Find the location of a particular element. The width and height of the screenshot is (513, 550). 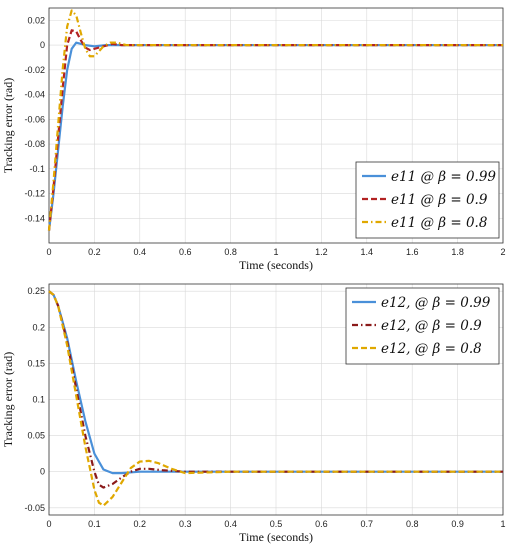

y-tick-label: -0.14 is located at coordinates (34, 218).